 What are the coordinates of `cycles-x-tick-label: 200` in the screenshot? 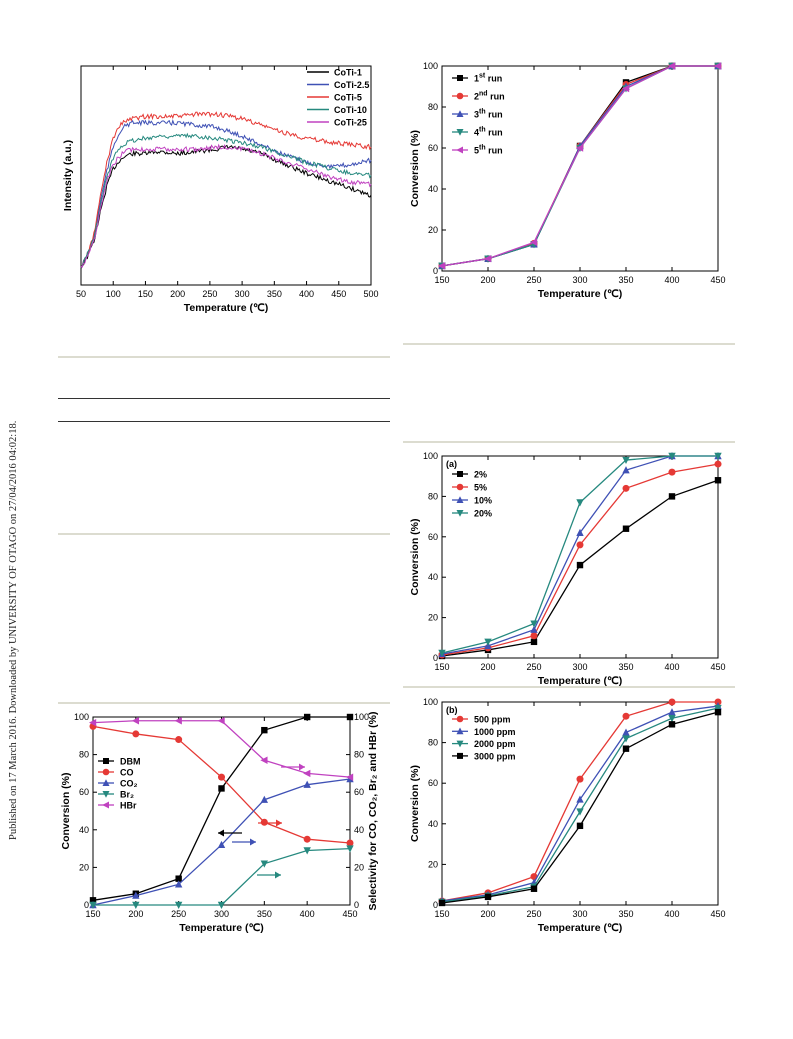 It's located at (487, 280).